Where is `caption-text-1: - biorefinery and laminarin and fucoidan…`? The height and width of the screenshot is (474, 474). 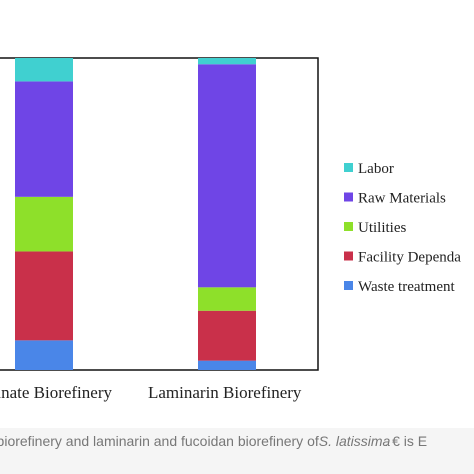 caption-text-1: - biorefinery and laminarin and fucoidan… is located at coordinates (159, 441).